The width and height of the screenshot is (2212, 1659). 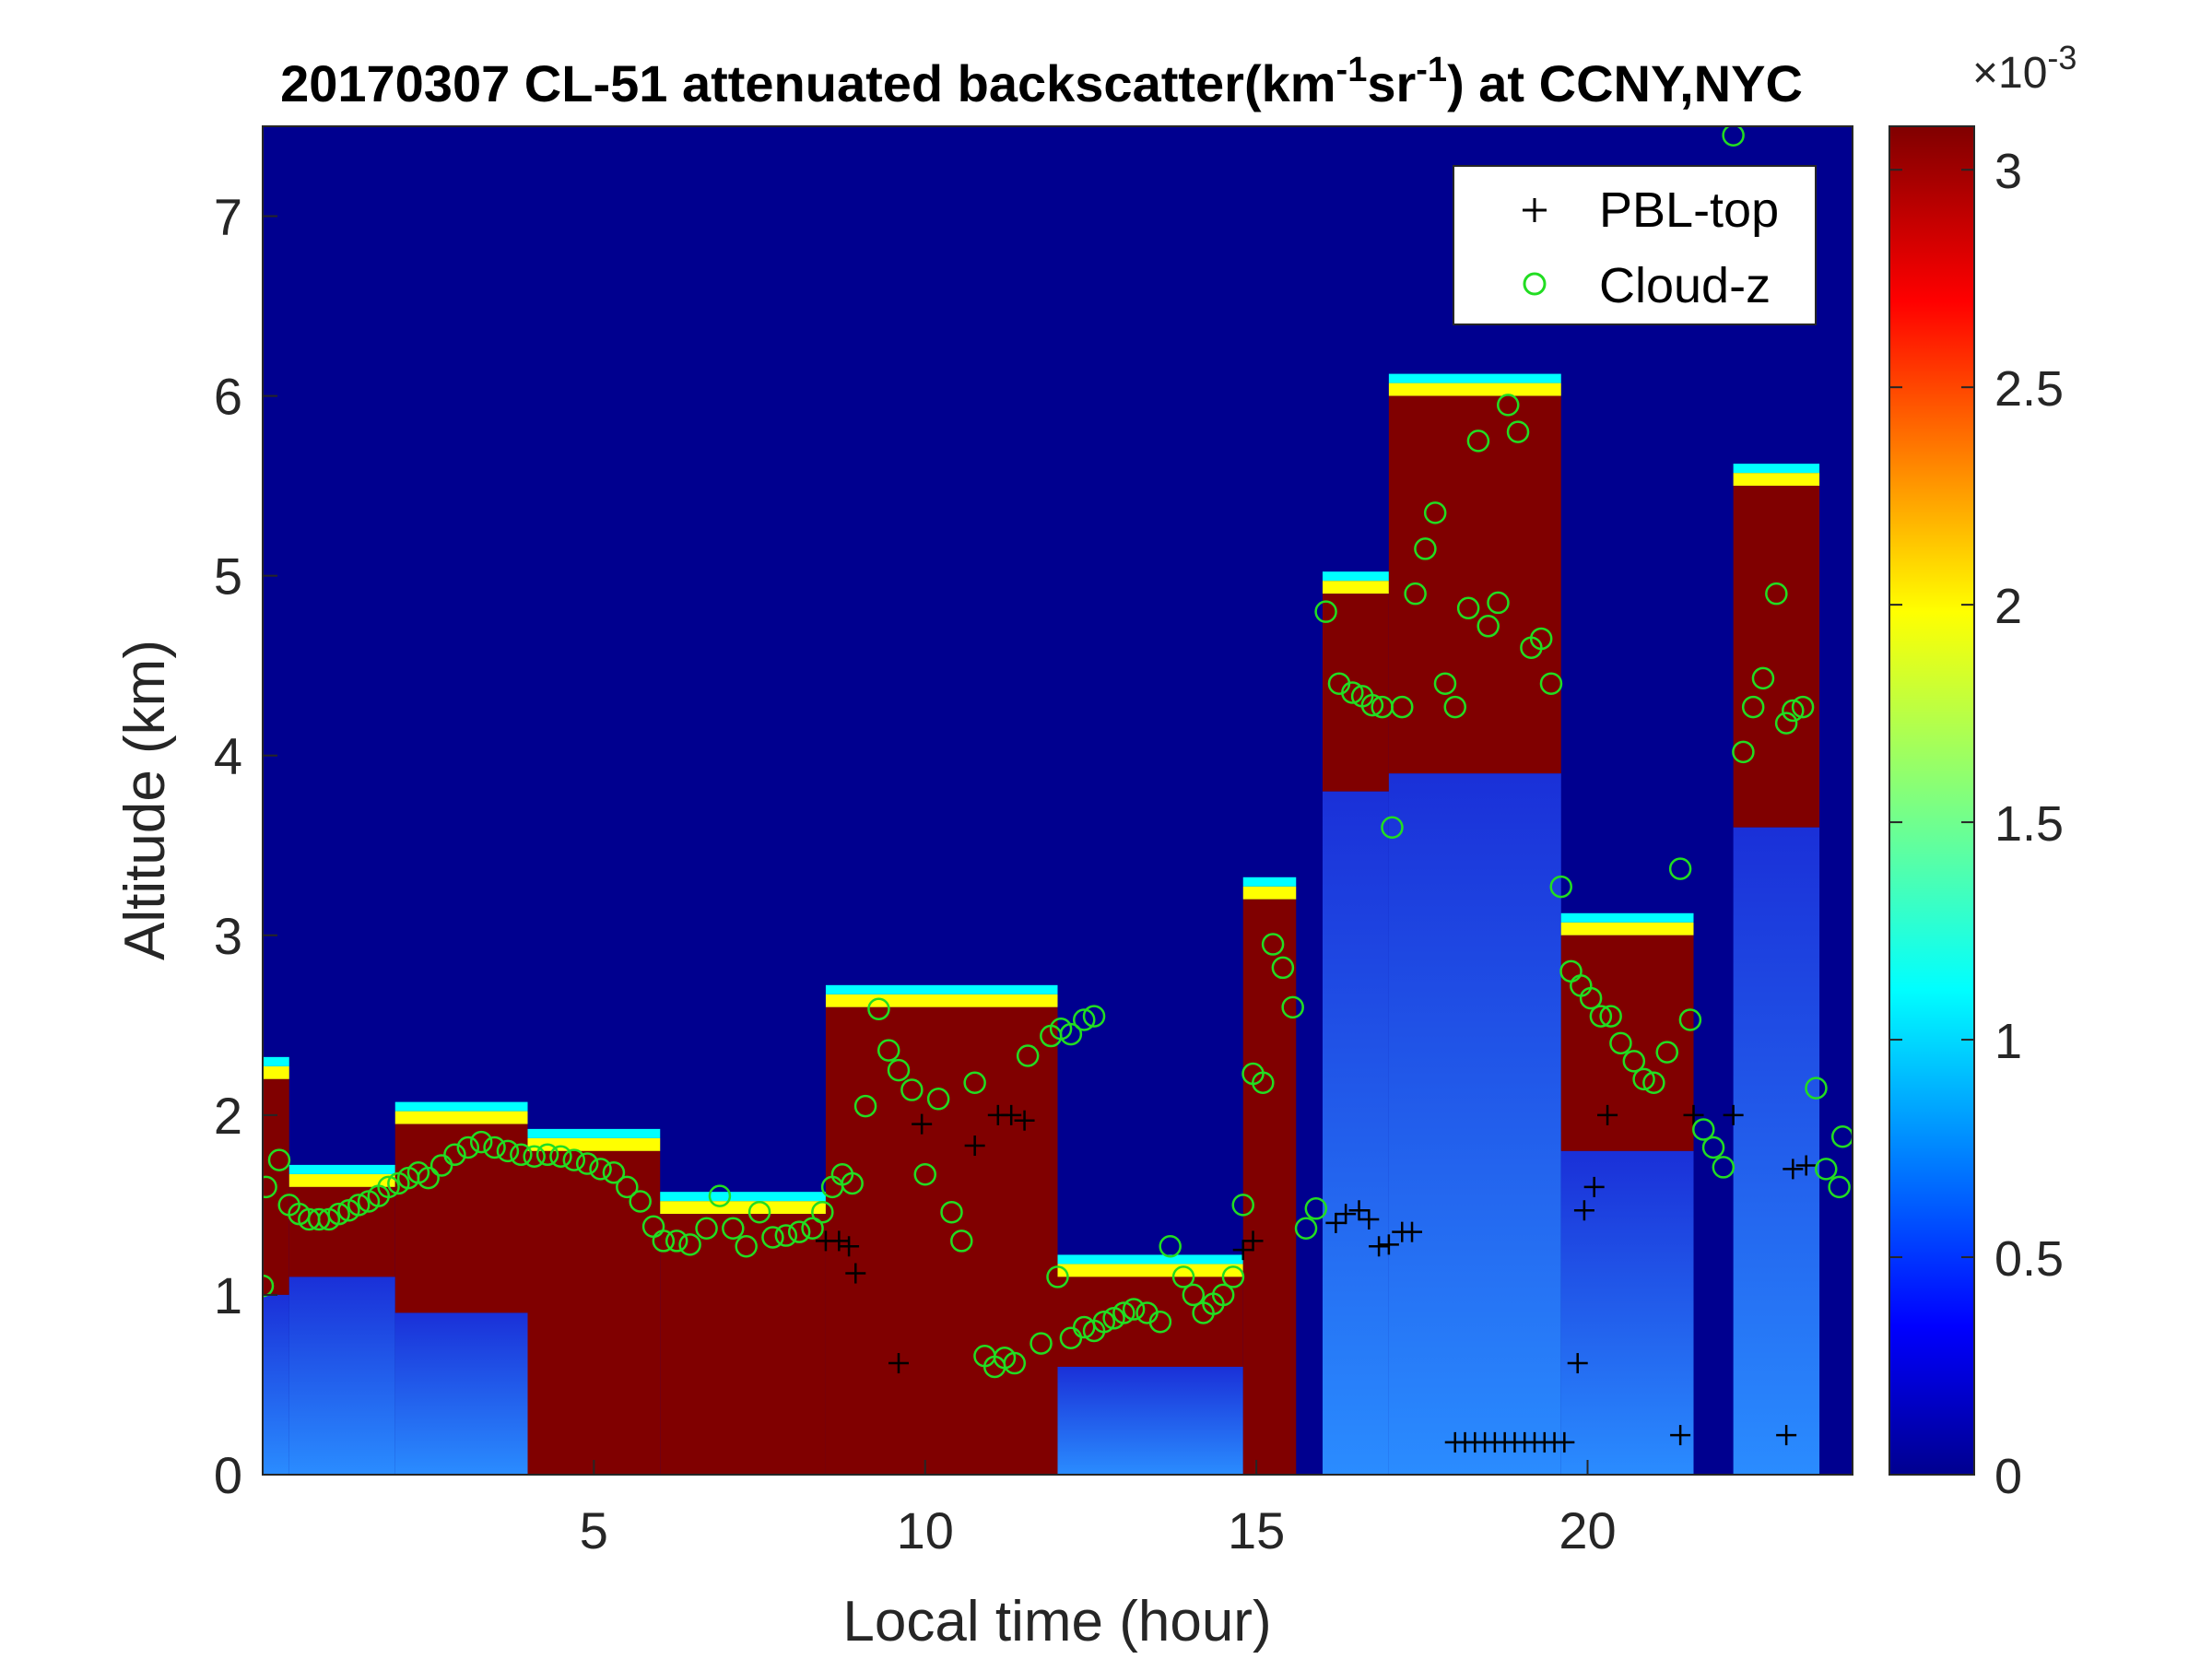 What do you see at coordinates (2009, 73) in the screenshot?
I see `colorbar-exponent-base: ×10` at bounding box center [2009, 73].